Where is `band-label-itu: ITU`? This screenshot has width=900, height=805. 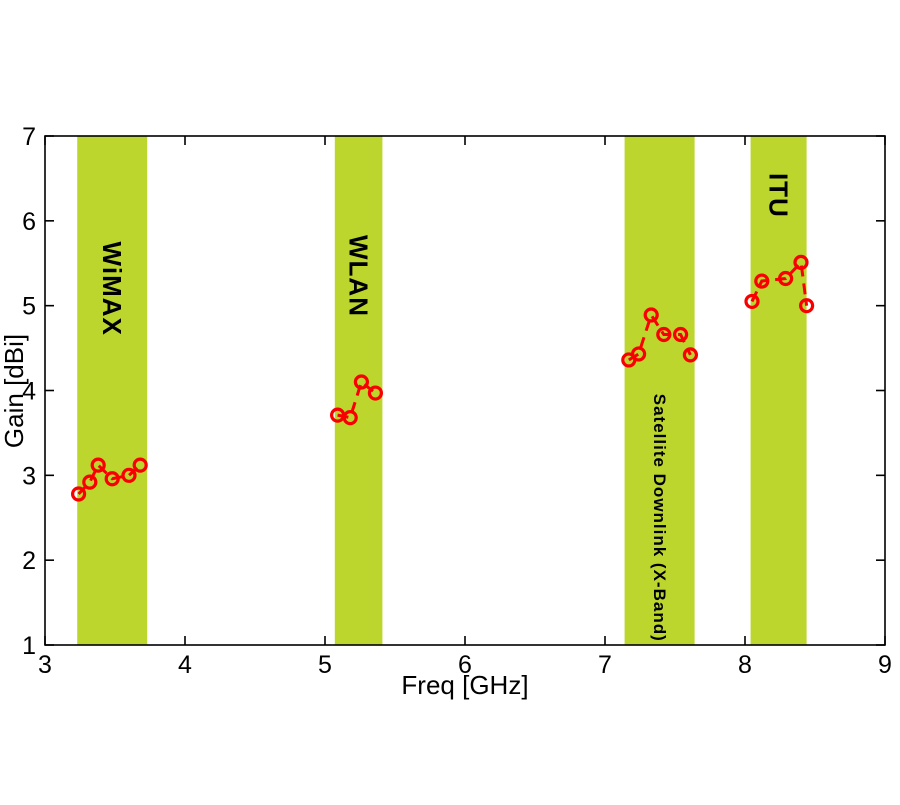
band-label-itu: ITU is located at coordinates (779, 195).